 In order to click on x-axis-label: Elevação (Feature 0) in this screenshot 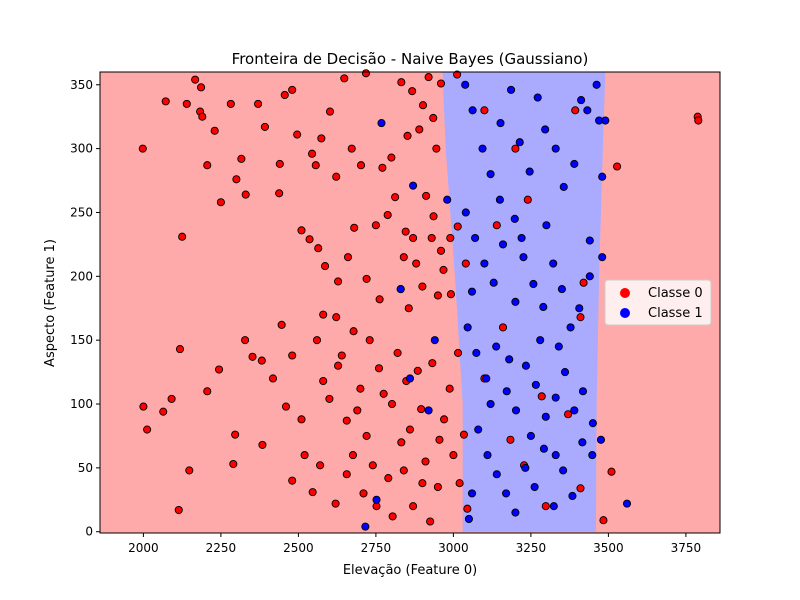, I will do `click(410, 570)`.